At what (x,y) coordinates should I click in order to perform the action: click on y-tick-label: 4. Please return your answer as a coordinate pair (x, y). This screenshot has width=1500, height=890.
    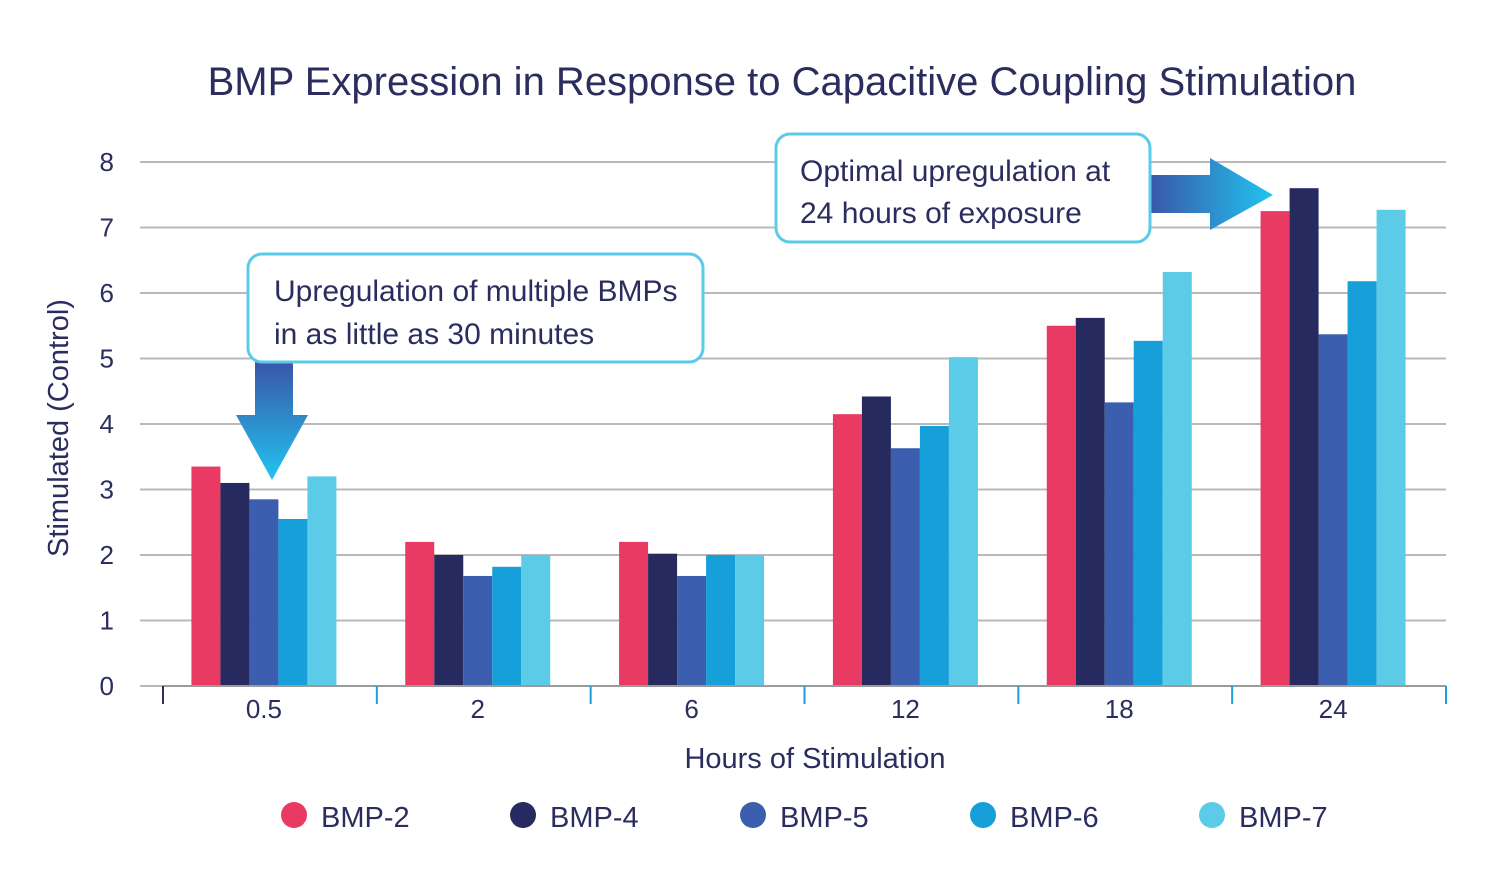
    Looking at the image, I should click on (107, 424).